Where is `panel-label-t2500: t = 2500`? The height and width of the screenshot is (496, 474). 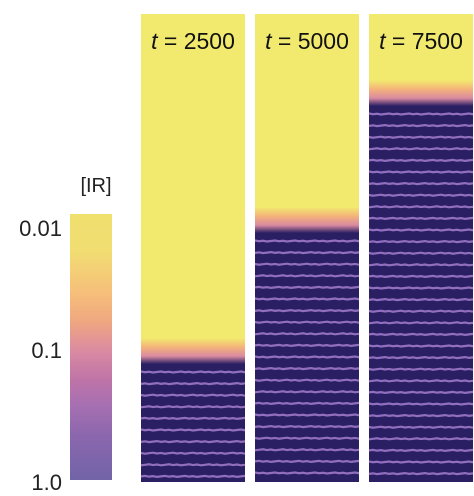
panel-label-t2500: t = 2500 is located at coordinates (193, 41).